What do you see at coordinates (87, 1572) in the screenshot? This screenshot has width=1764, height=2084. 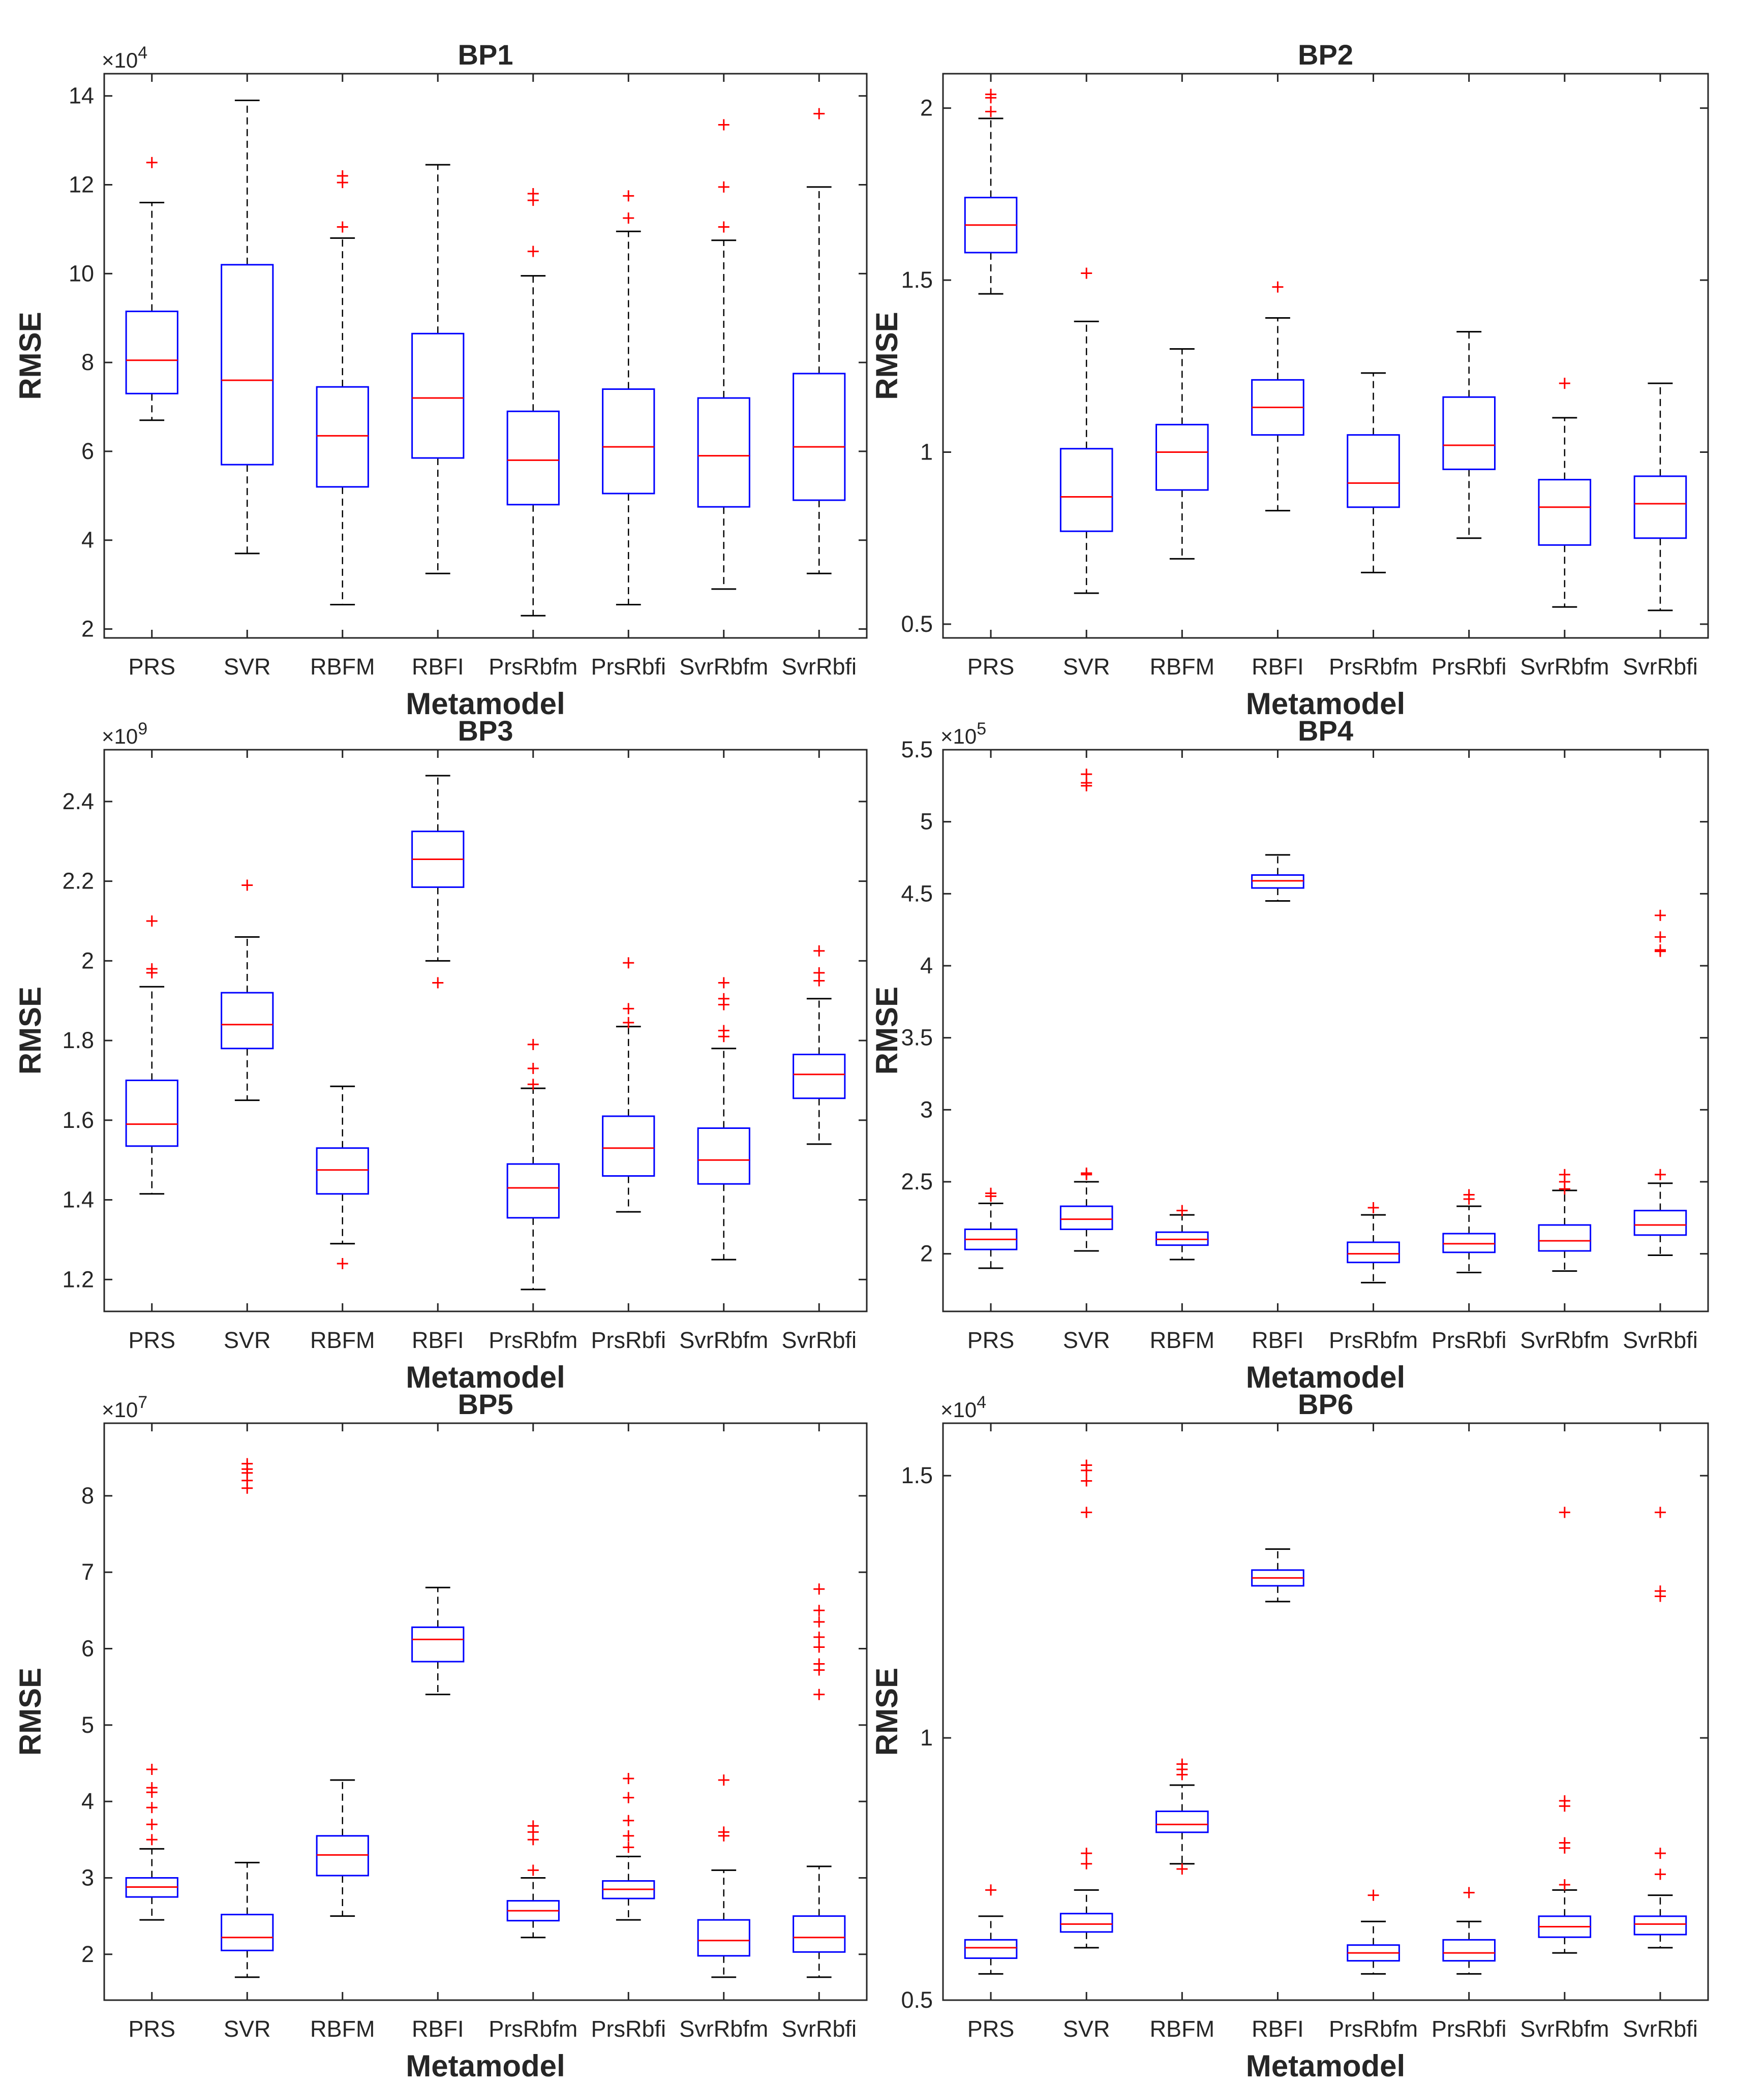 I see `y-tick-label: 7` at bounding box center [87, 1572].